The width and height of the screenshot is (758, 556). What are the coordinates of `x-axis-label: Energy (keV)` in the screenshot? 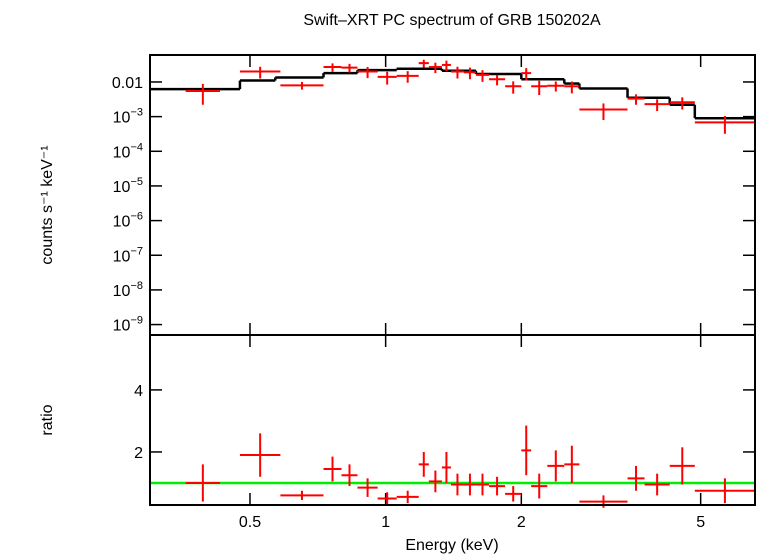 It's located at (451, 545).